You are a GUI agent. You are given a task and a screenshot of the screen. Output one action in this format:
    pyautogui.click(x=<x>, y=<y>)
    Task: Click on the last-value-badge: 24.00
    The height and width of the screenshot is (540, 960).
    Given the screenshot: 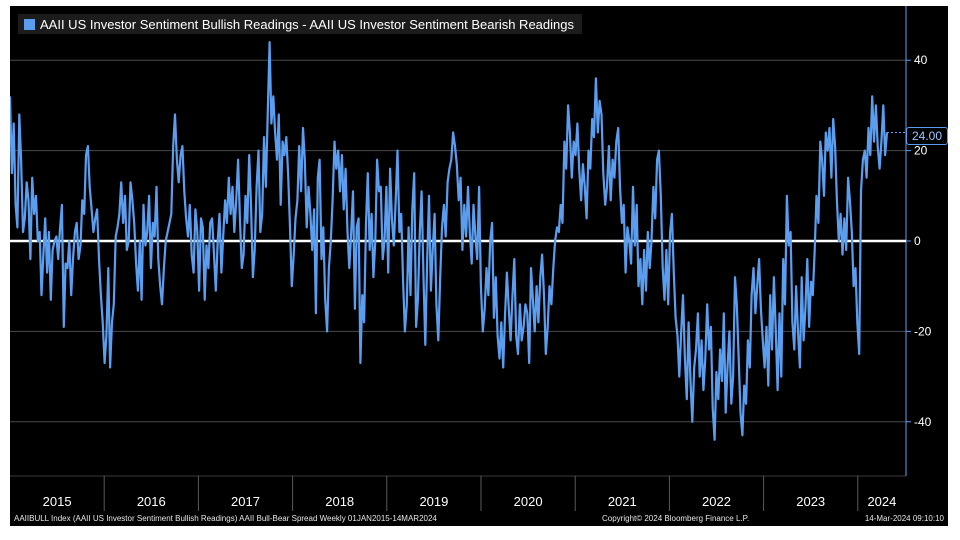 What is the action you would take?
    pyautogui.click(x=927, y=136)
    